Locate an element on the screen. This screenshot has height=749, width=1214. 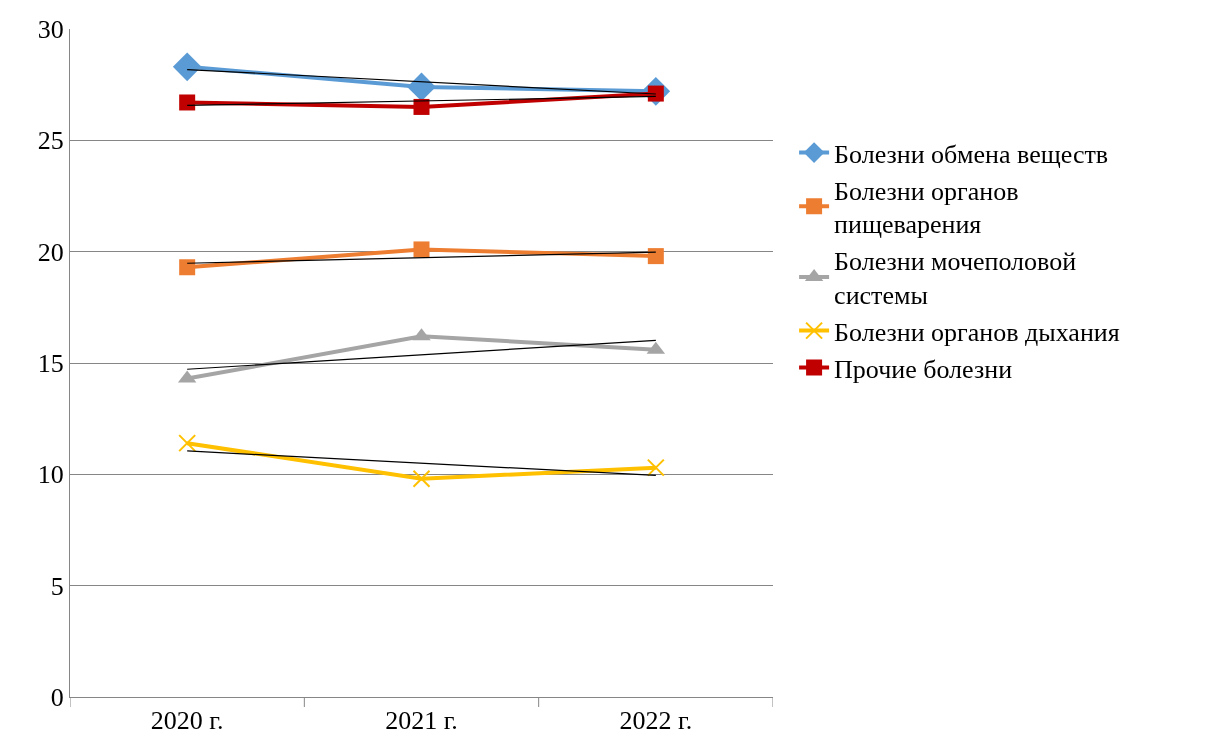
x-tick-label: 2021 г. is located at coordinates (421, 721).